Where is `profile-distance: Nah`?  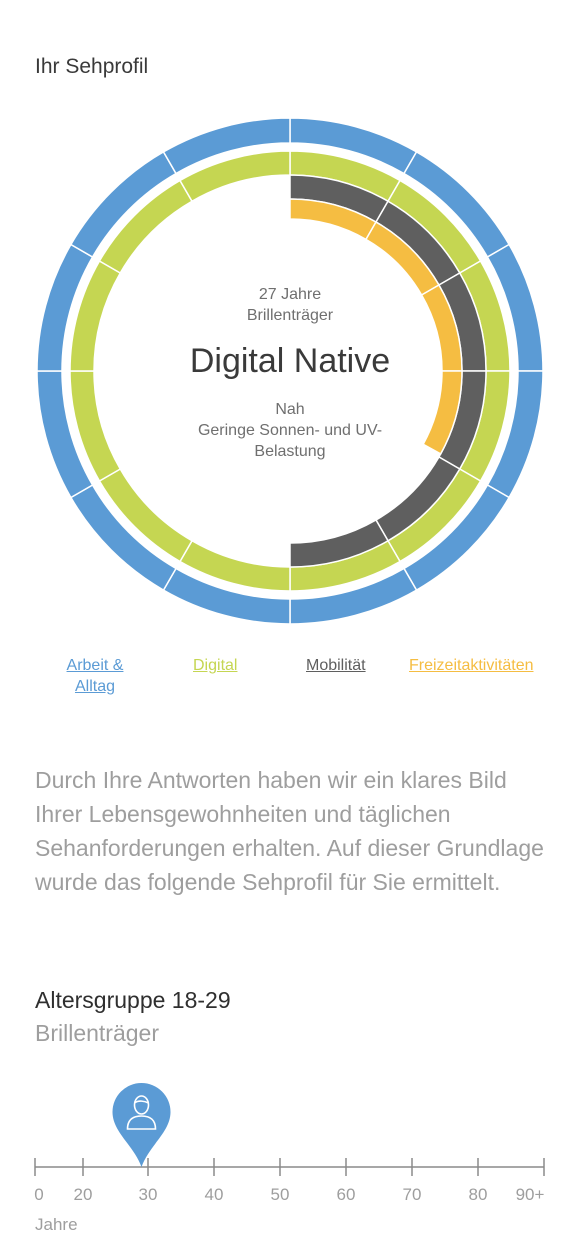
profile-distance: Nah is located at coordinates (290, 409).